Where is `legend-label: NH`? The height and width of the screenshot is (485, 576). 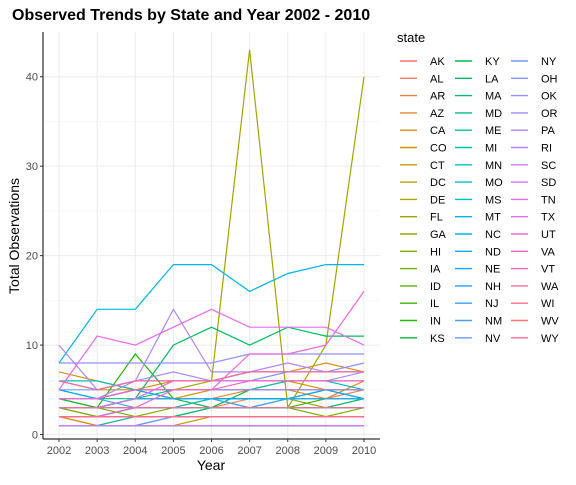
legend-label: NH is located at coordinates (493, 287).